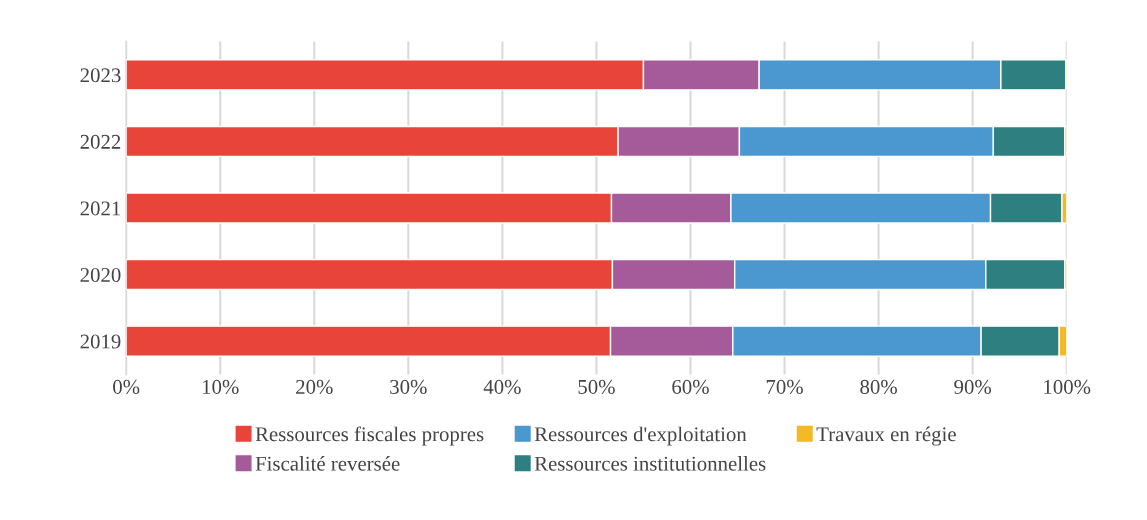 Image resolution: width=1147 pixels, height=520 pixels. What do you see at coordinates (220, 386) in the screenshot?
I see `x-tick-label: 10%` at bounding box center [220, 386].